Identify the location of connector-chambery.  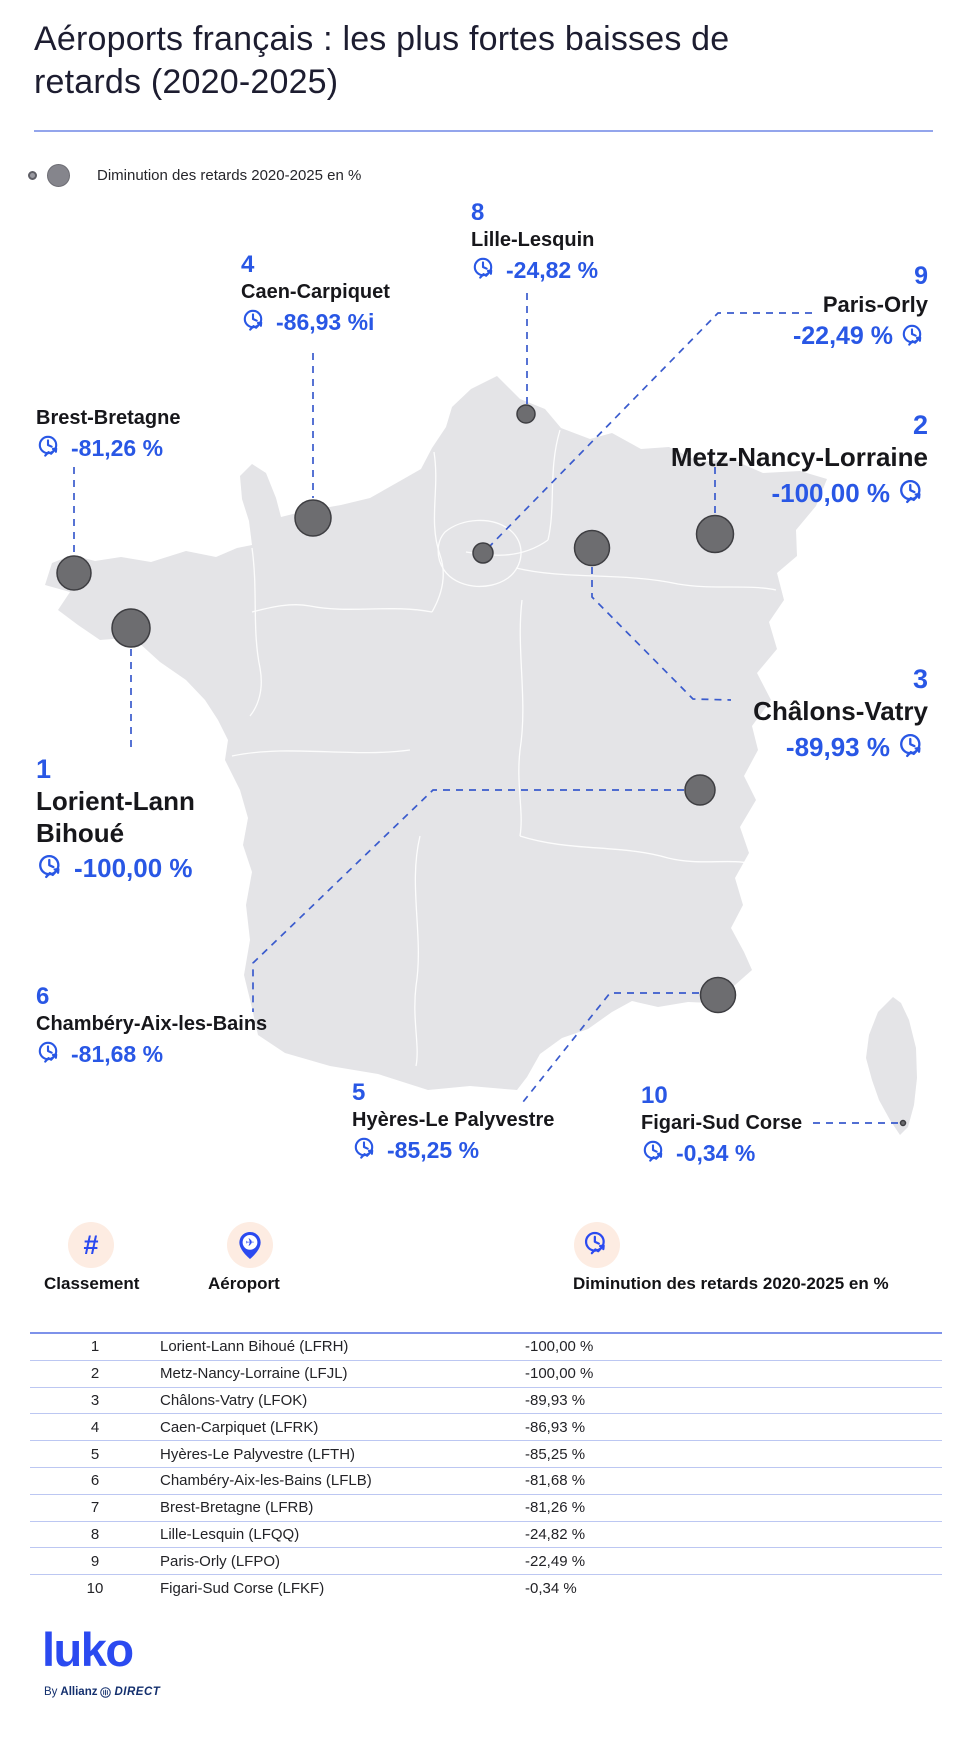
(468, 900).